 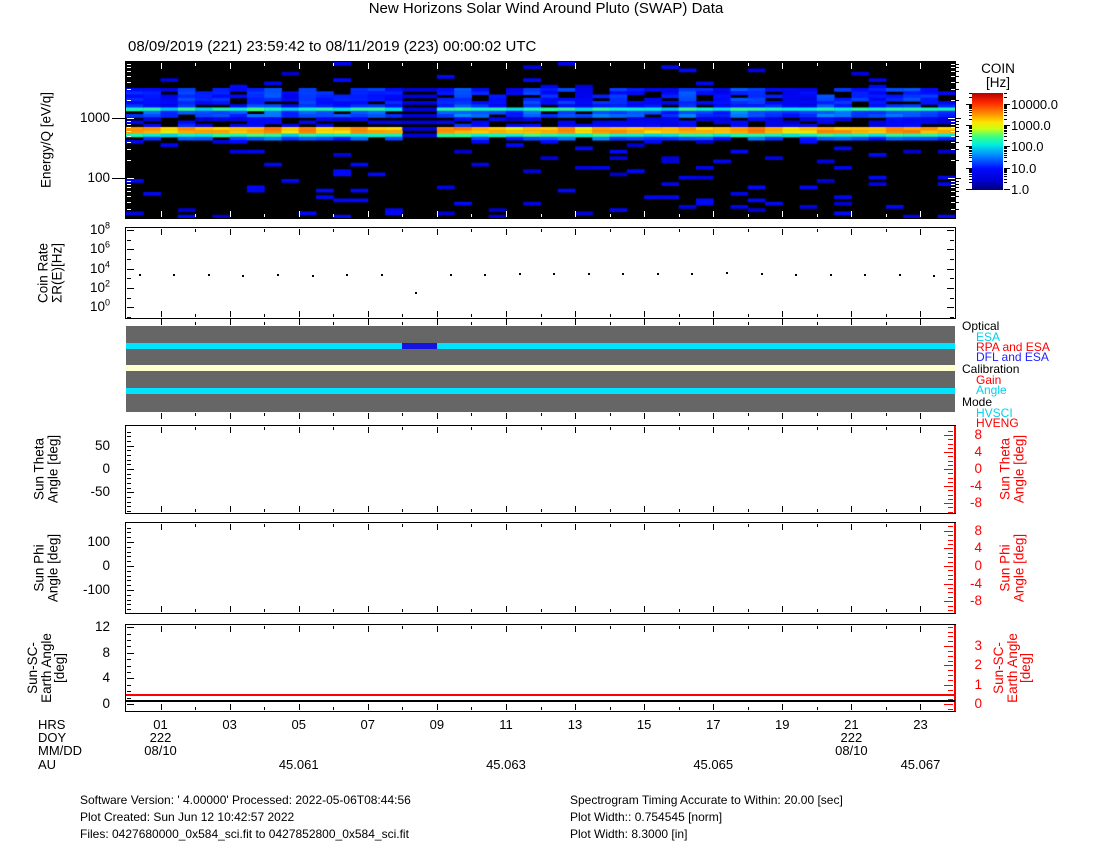 What do you see at coordinates (540, 668) in the screenshot?
I see `sun-sc-earth-panel` at bounding box center [540, 668].